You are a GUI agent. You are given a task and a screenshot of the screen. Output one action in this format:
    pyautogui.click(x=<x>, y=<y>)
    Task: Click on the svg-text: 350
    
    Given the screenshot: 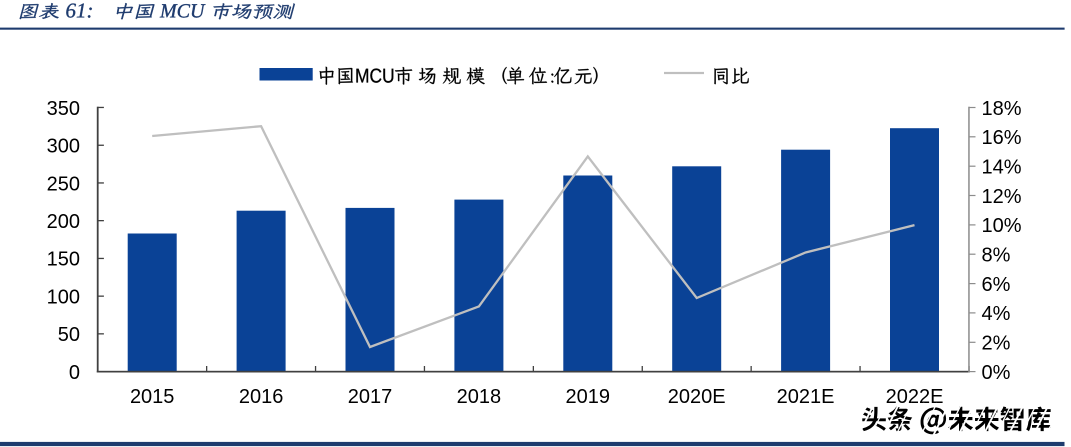 What is the action you would take?
    pyautogui.click(x=63, y=109)
    